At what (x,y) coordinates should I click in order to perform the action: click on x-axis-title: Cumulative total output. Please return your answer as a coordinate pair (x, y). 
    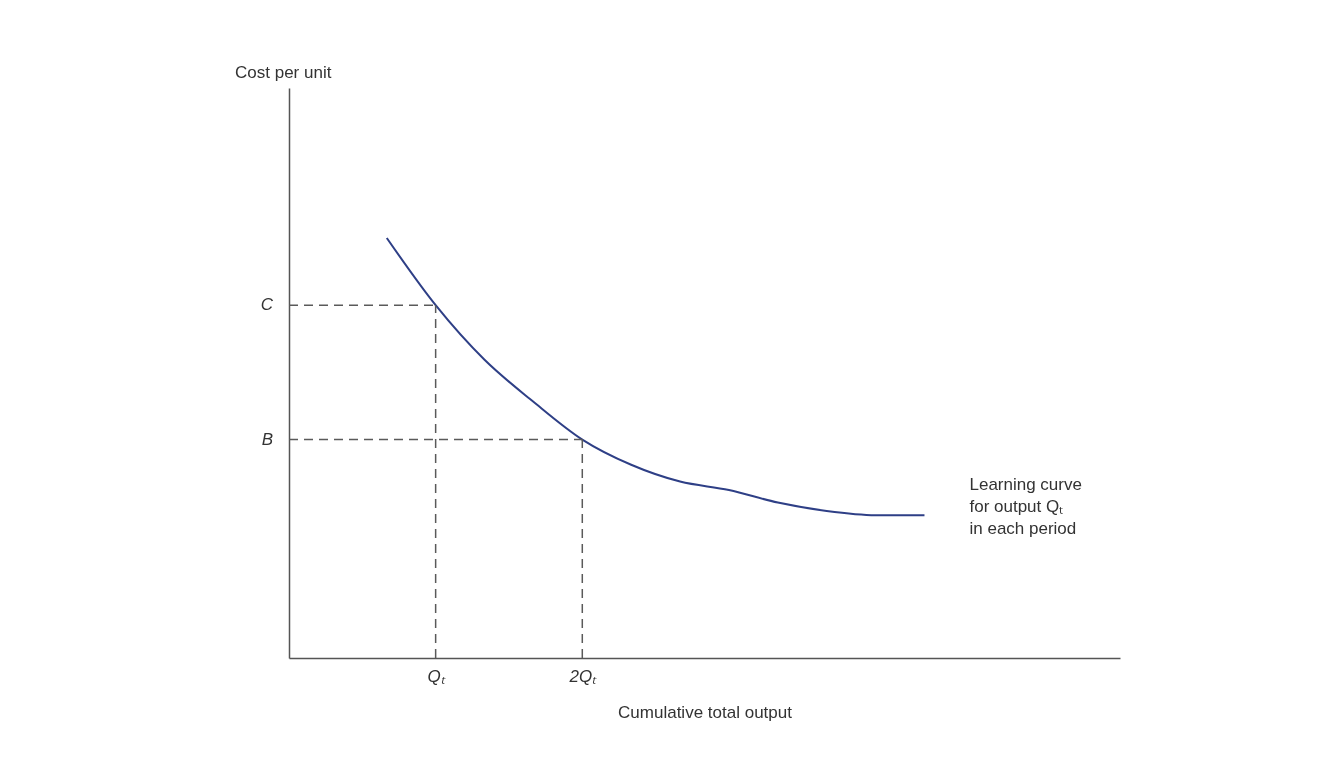
    Looking at the image, I should click on (705, 712).